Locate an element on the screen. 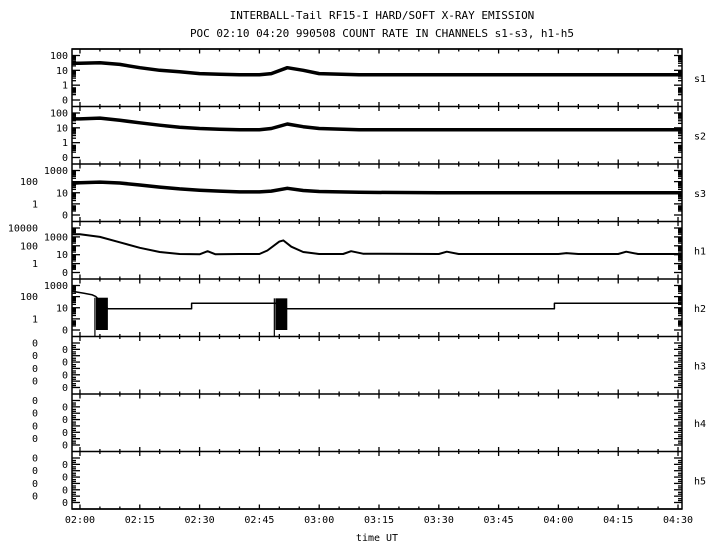 The width and height of the screenshot is (720, 550). series-line-s1 is located at coordinates (377, 69).